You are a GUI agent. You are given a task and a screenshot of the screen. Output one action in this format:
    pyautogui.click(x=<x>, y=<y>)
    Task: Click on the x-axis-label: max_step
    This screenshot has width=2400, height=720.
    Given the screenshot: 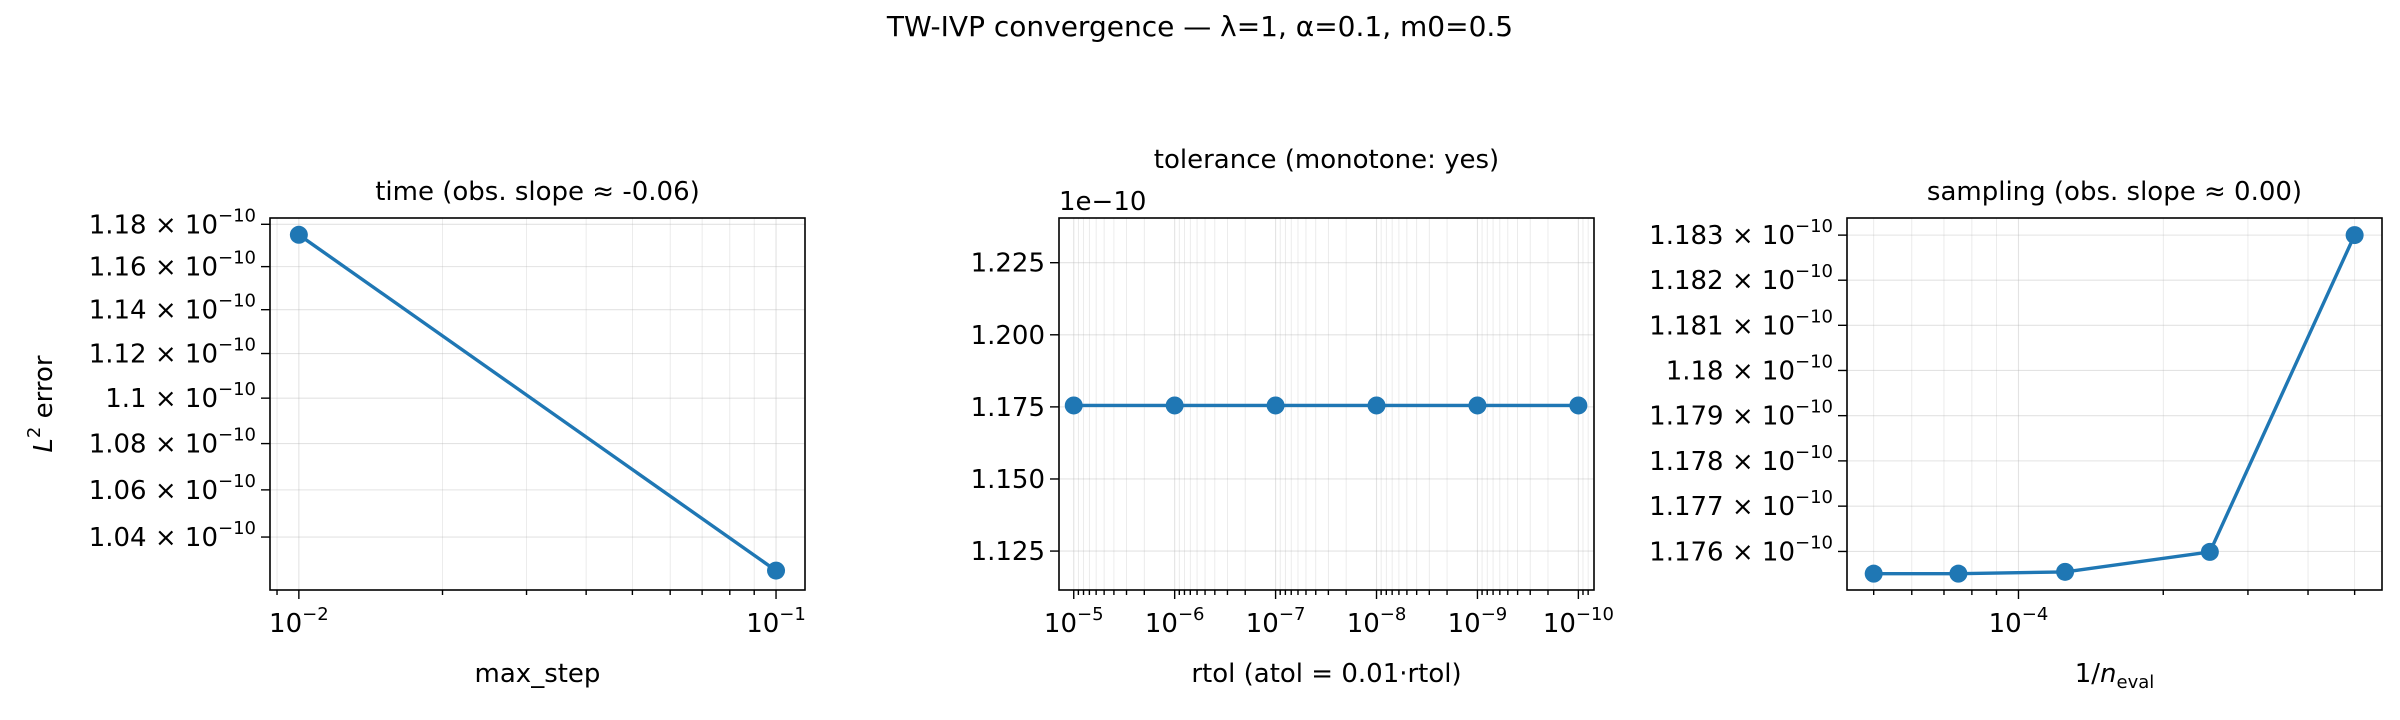 What is the action you would take?
    pyautogui.click(x=538, y=674)
    